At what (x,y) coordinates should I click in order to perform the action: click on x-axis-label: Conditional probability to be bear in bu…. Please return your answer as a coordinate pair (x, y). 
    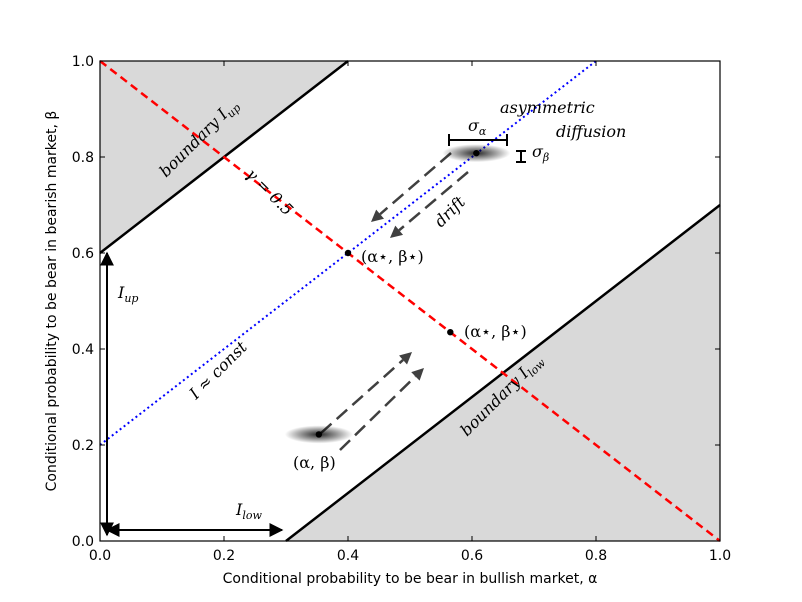
    Looking at the image, I should click on (410, 579).